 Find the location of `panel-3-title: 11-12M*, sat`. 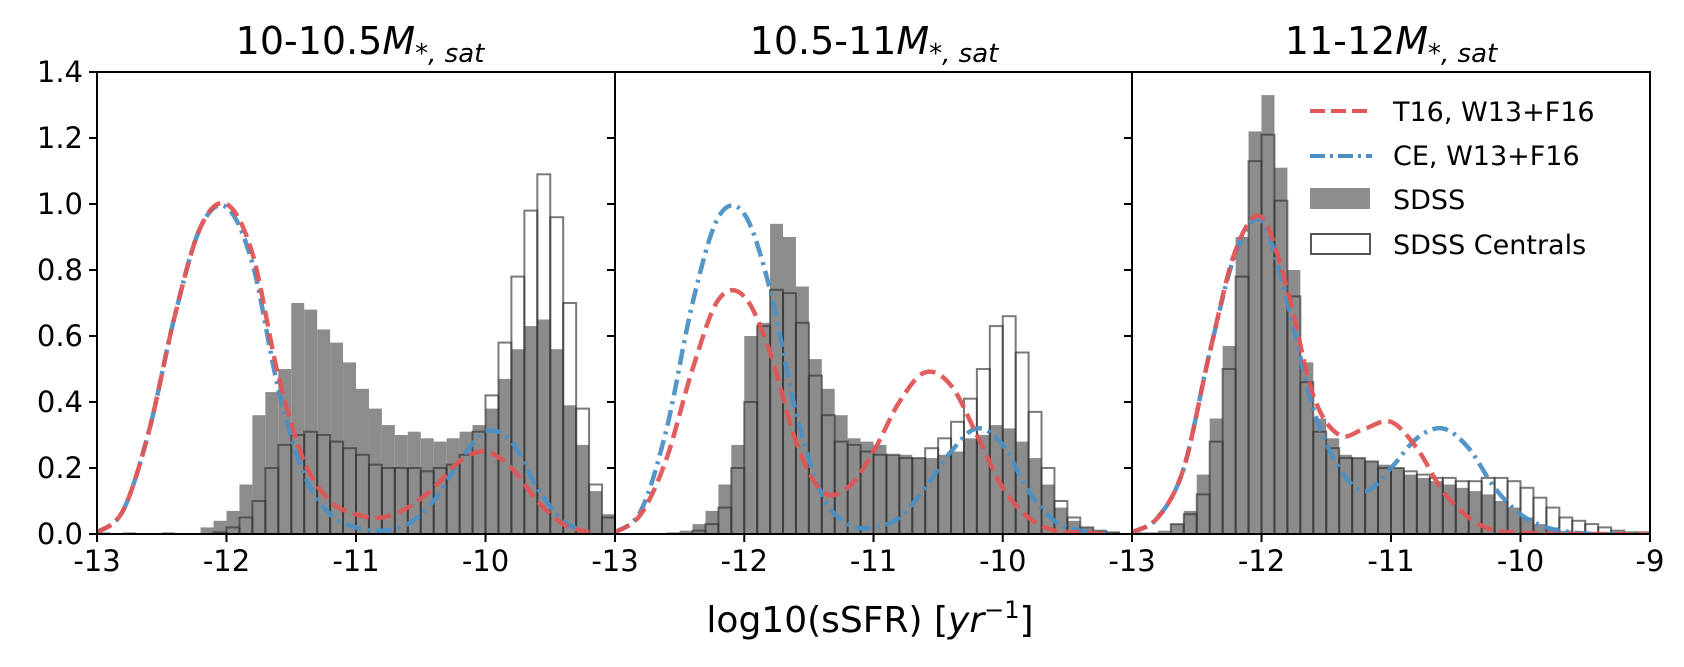

panel-3-title: 11-12M*, sat is located at coordinates (1391, 44).